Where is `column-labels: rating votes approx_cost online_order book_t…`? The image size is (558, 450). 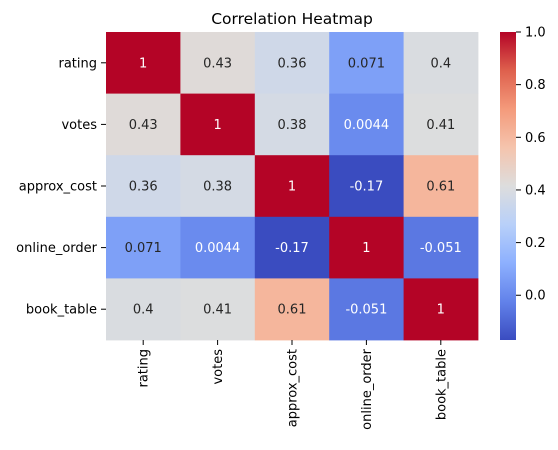
column-labels: rating votes approx_cost online_order book_t… is located at coordinates (293, 385).